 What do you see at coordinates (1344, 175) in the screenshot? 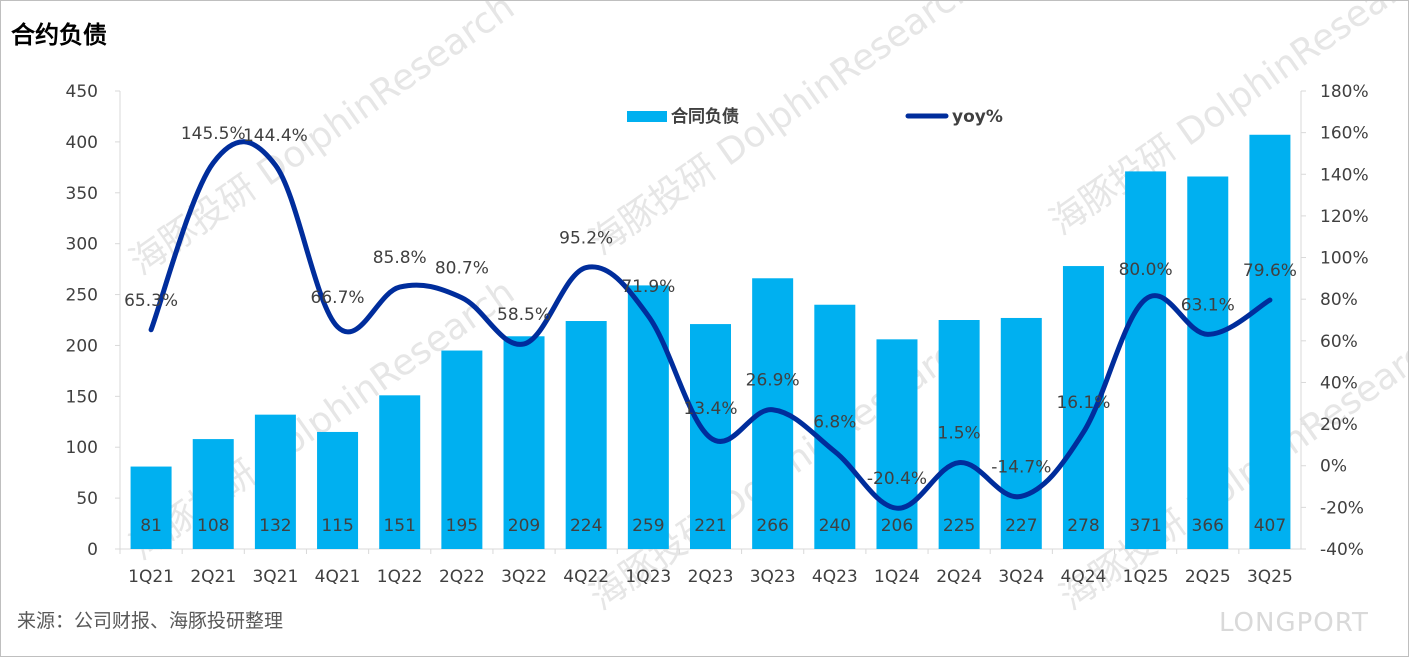
I see `y-right-tick-label: 140%` at bounding box center [1344, 175].